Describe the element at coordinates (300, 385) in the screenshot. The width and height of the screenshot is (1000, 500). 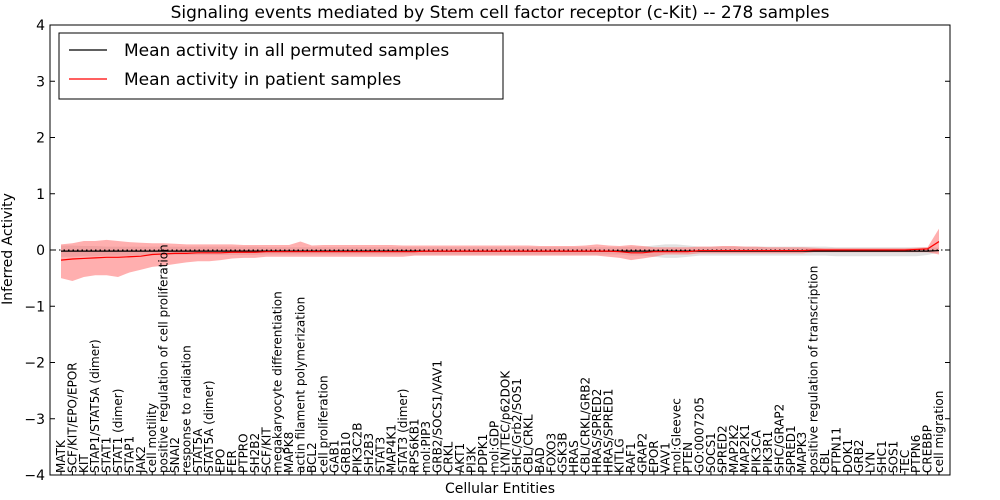
I see `category-label: actin filament polymerization` at that location.